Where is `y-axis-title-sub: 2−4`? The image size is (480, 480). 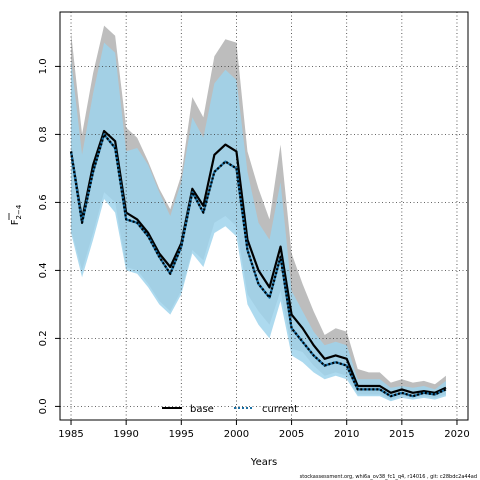
y-axis-title-sub: 2−4 is located at coordinates (19, 211).